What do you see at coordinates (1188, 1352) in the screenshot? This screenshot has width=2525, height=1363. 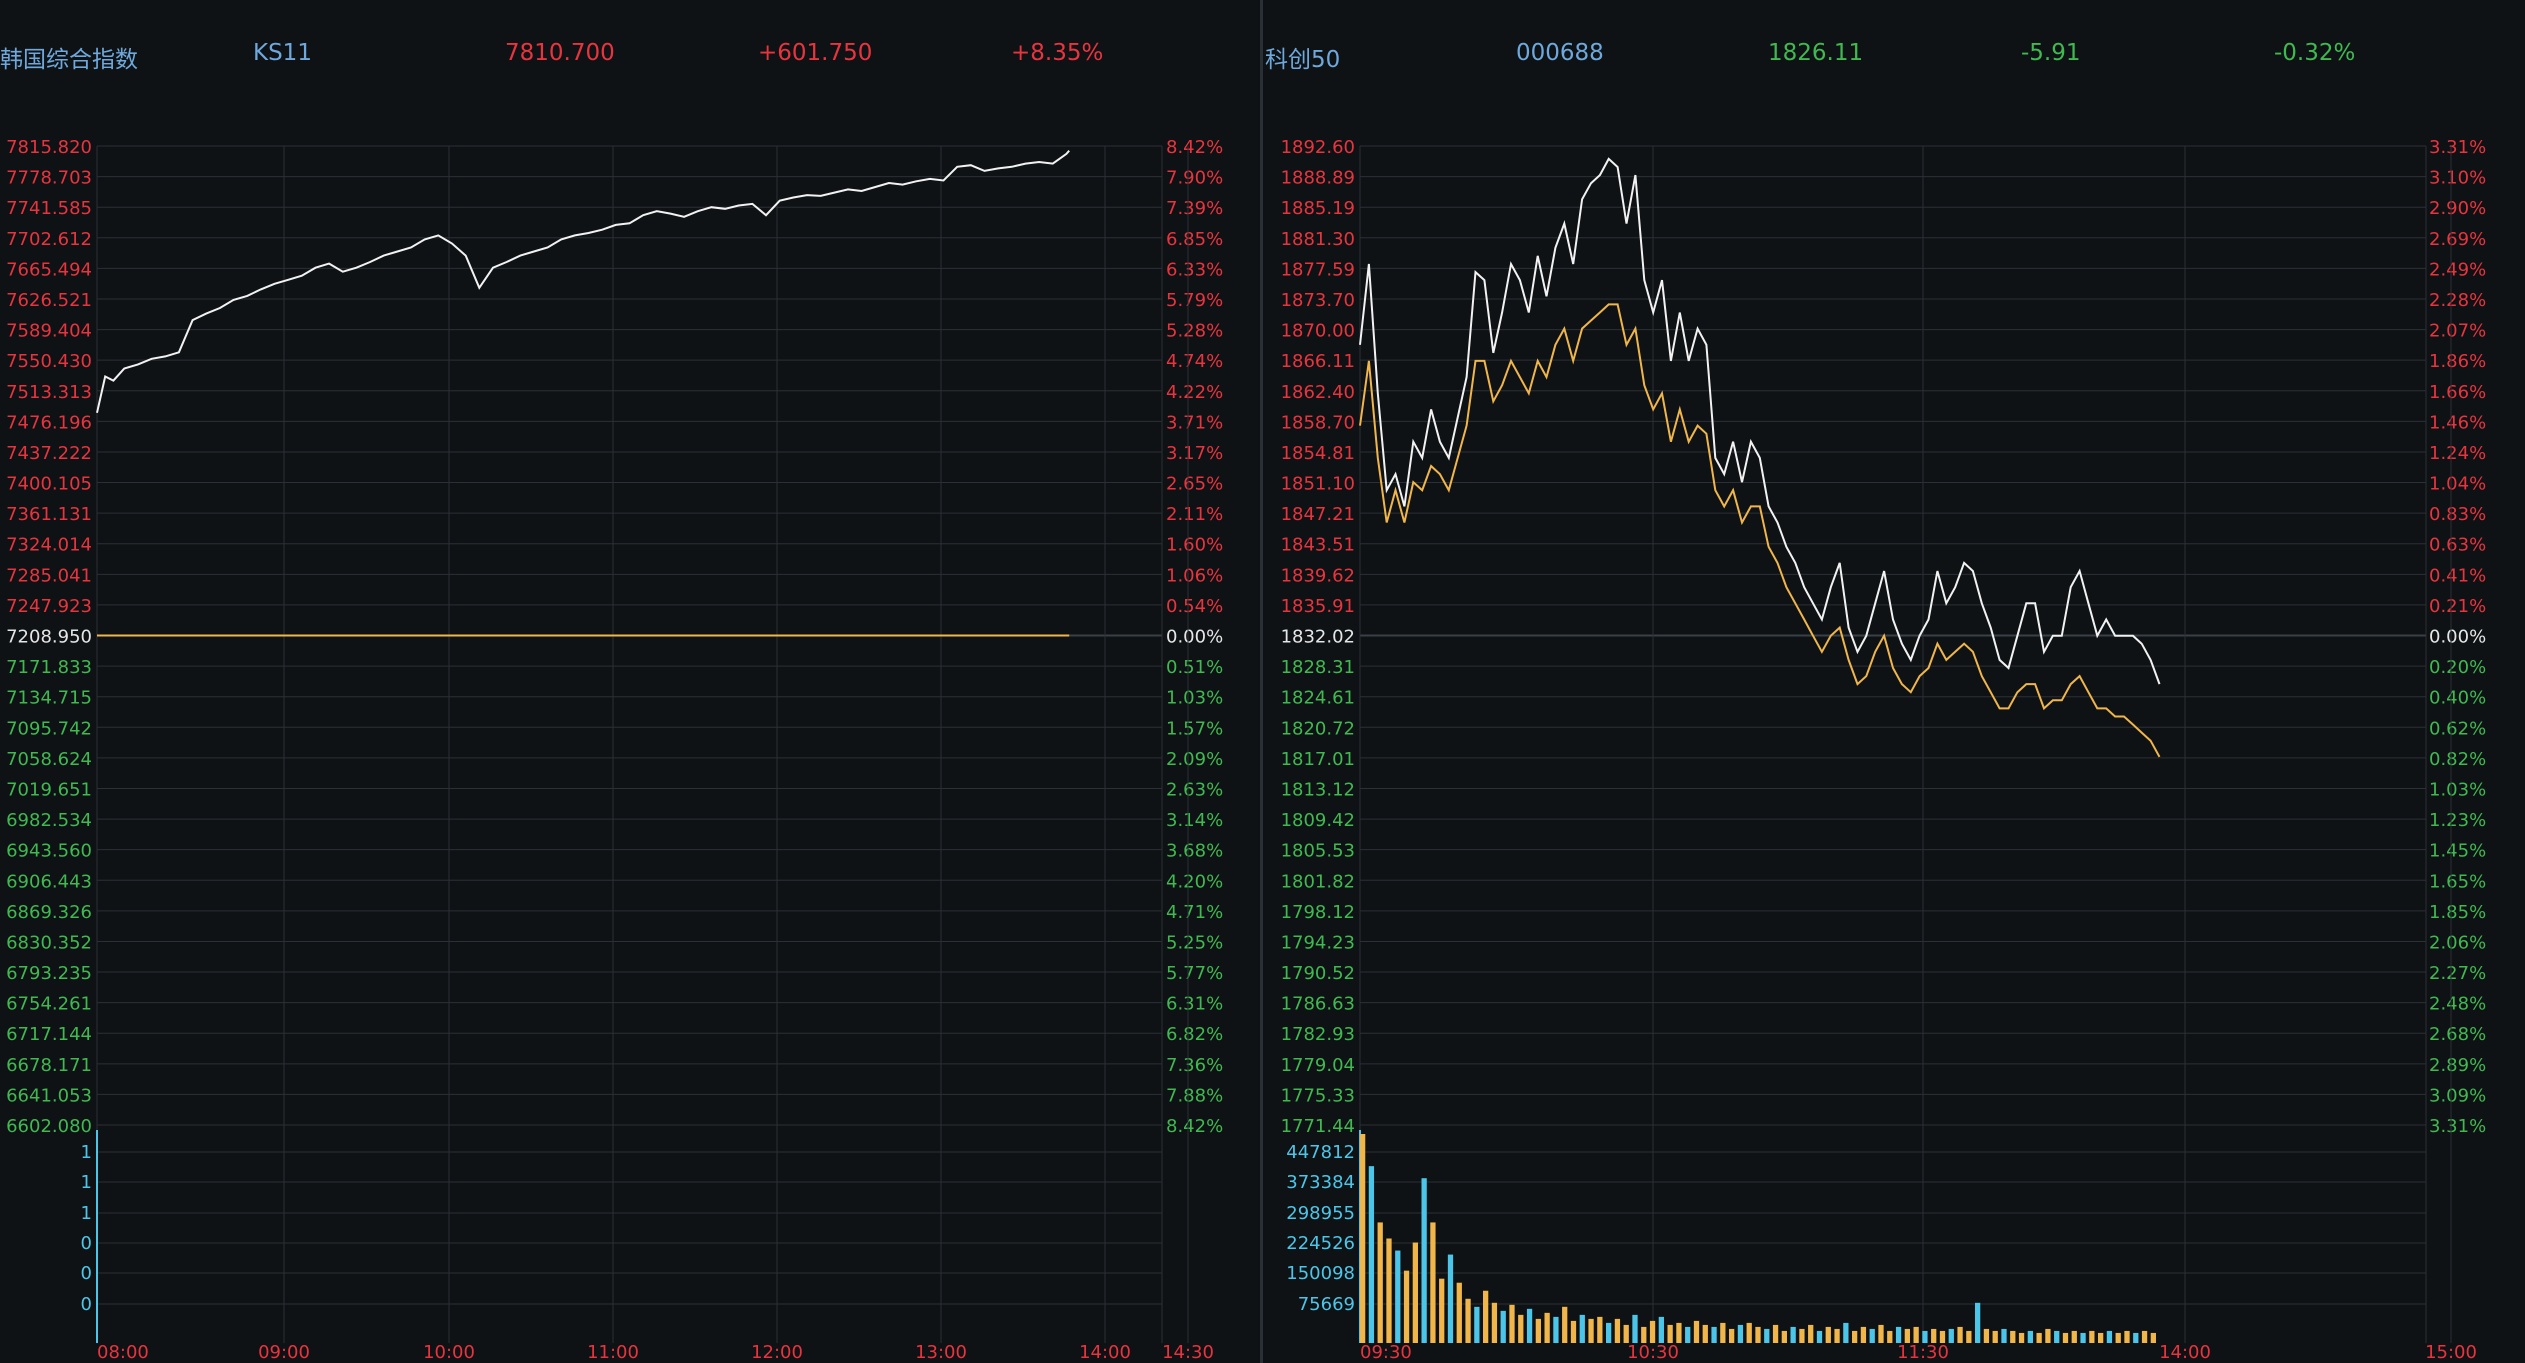 I see `time-tick-label: 14:30` at bounding box center [1188, 1352].